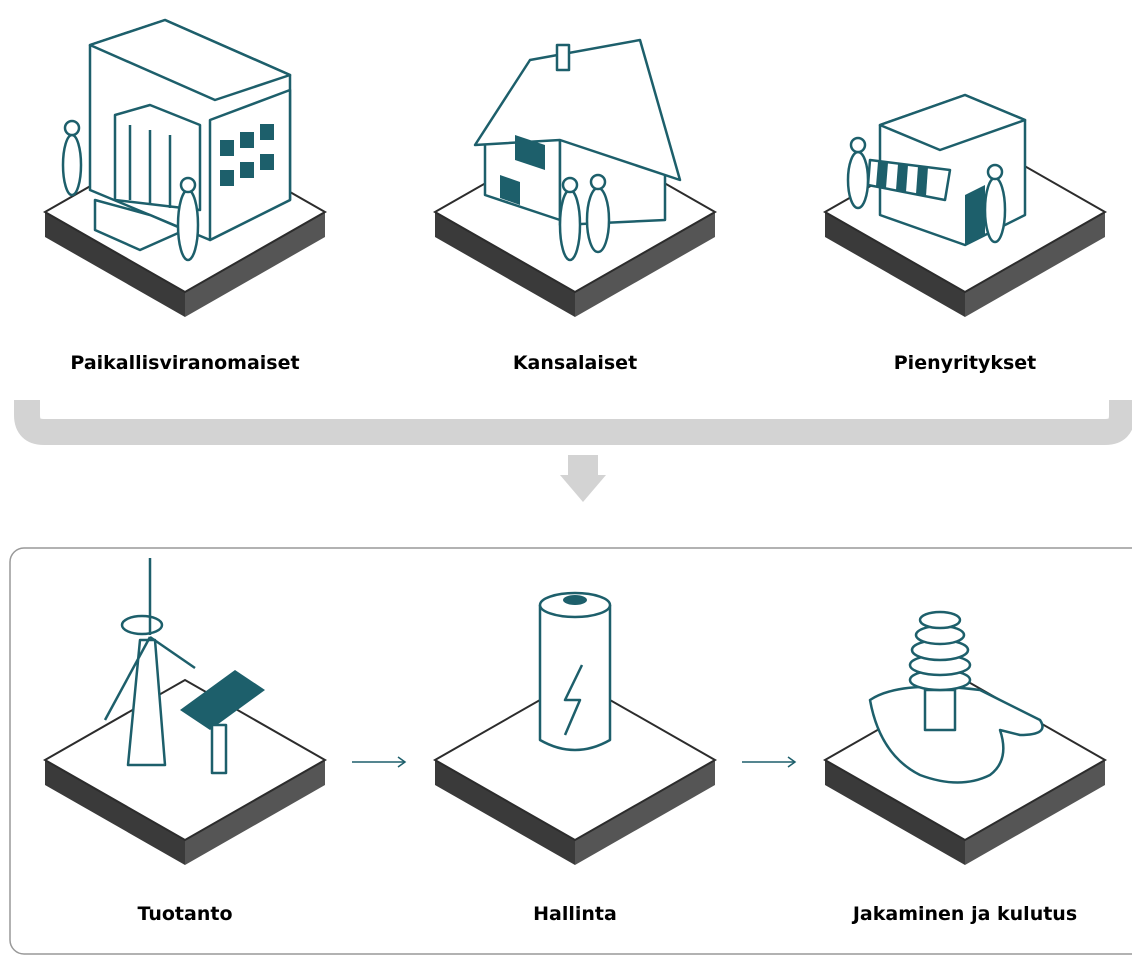 This screenshot has width=1132, height=963. What do you see at coordinates (956, 697) in the screenshot?
I see `bulb-illustration` at bounding box center [956, 697].